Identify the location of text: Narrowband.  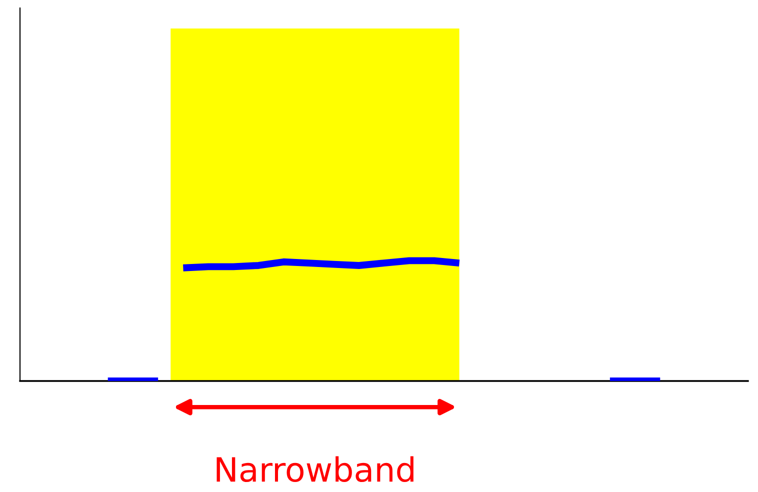
(315, 469).